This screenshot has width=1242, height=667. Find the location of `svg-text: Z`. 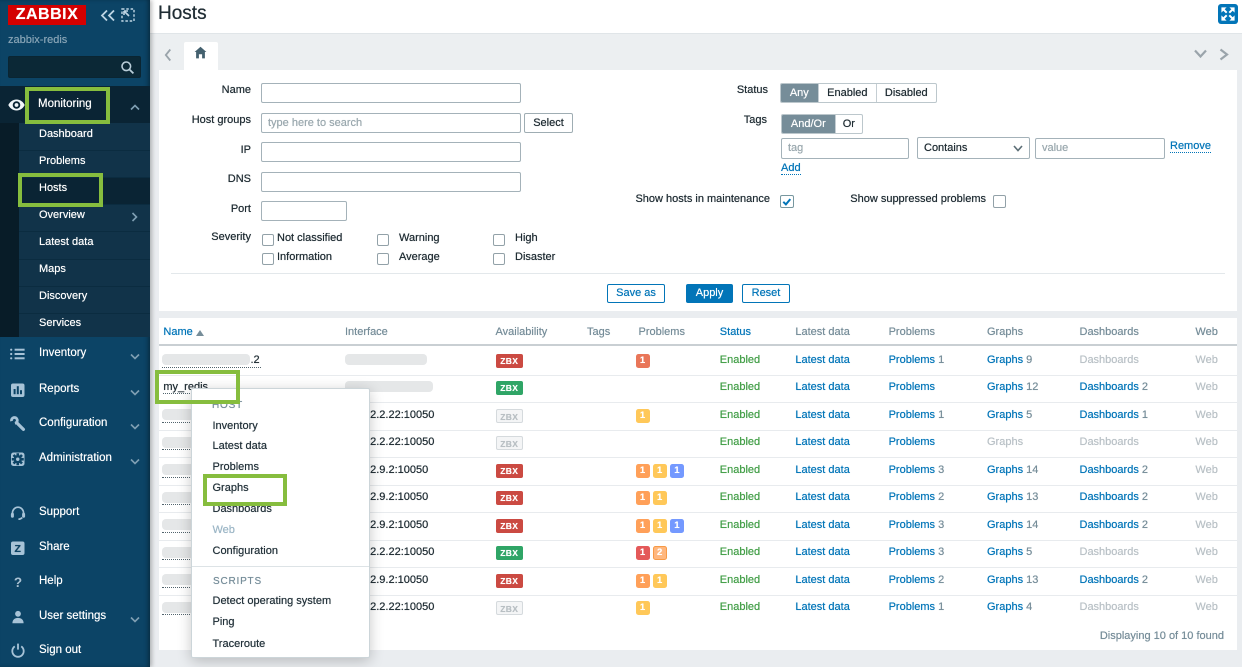

svg-text: Z is located at coordinates (18, 549).